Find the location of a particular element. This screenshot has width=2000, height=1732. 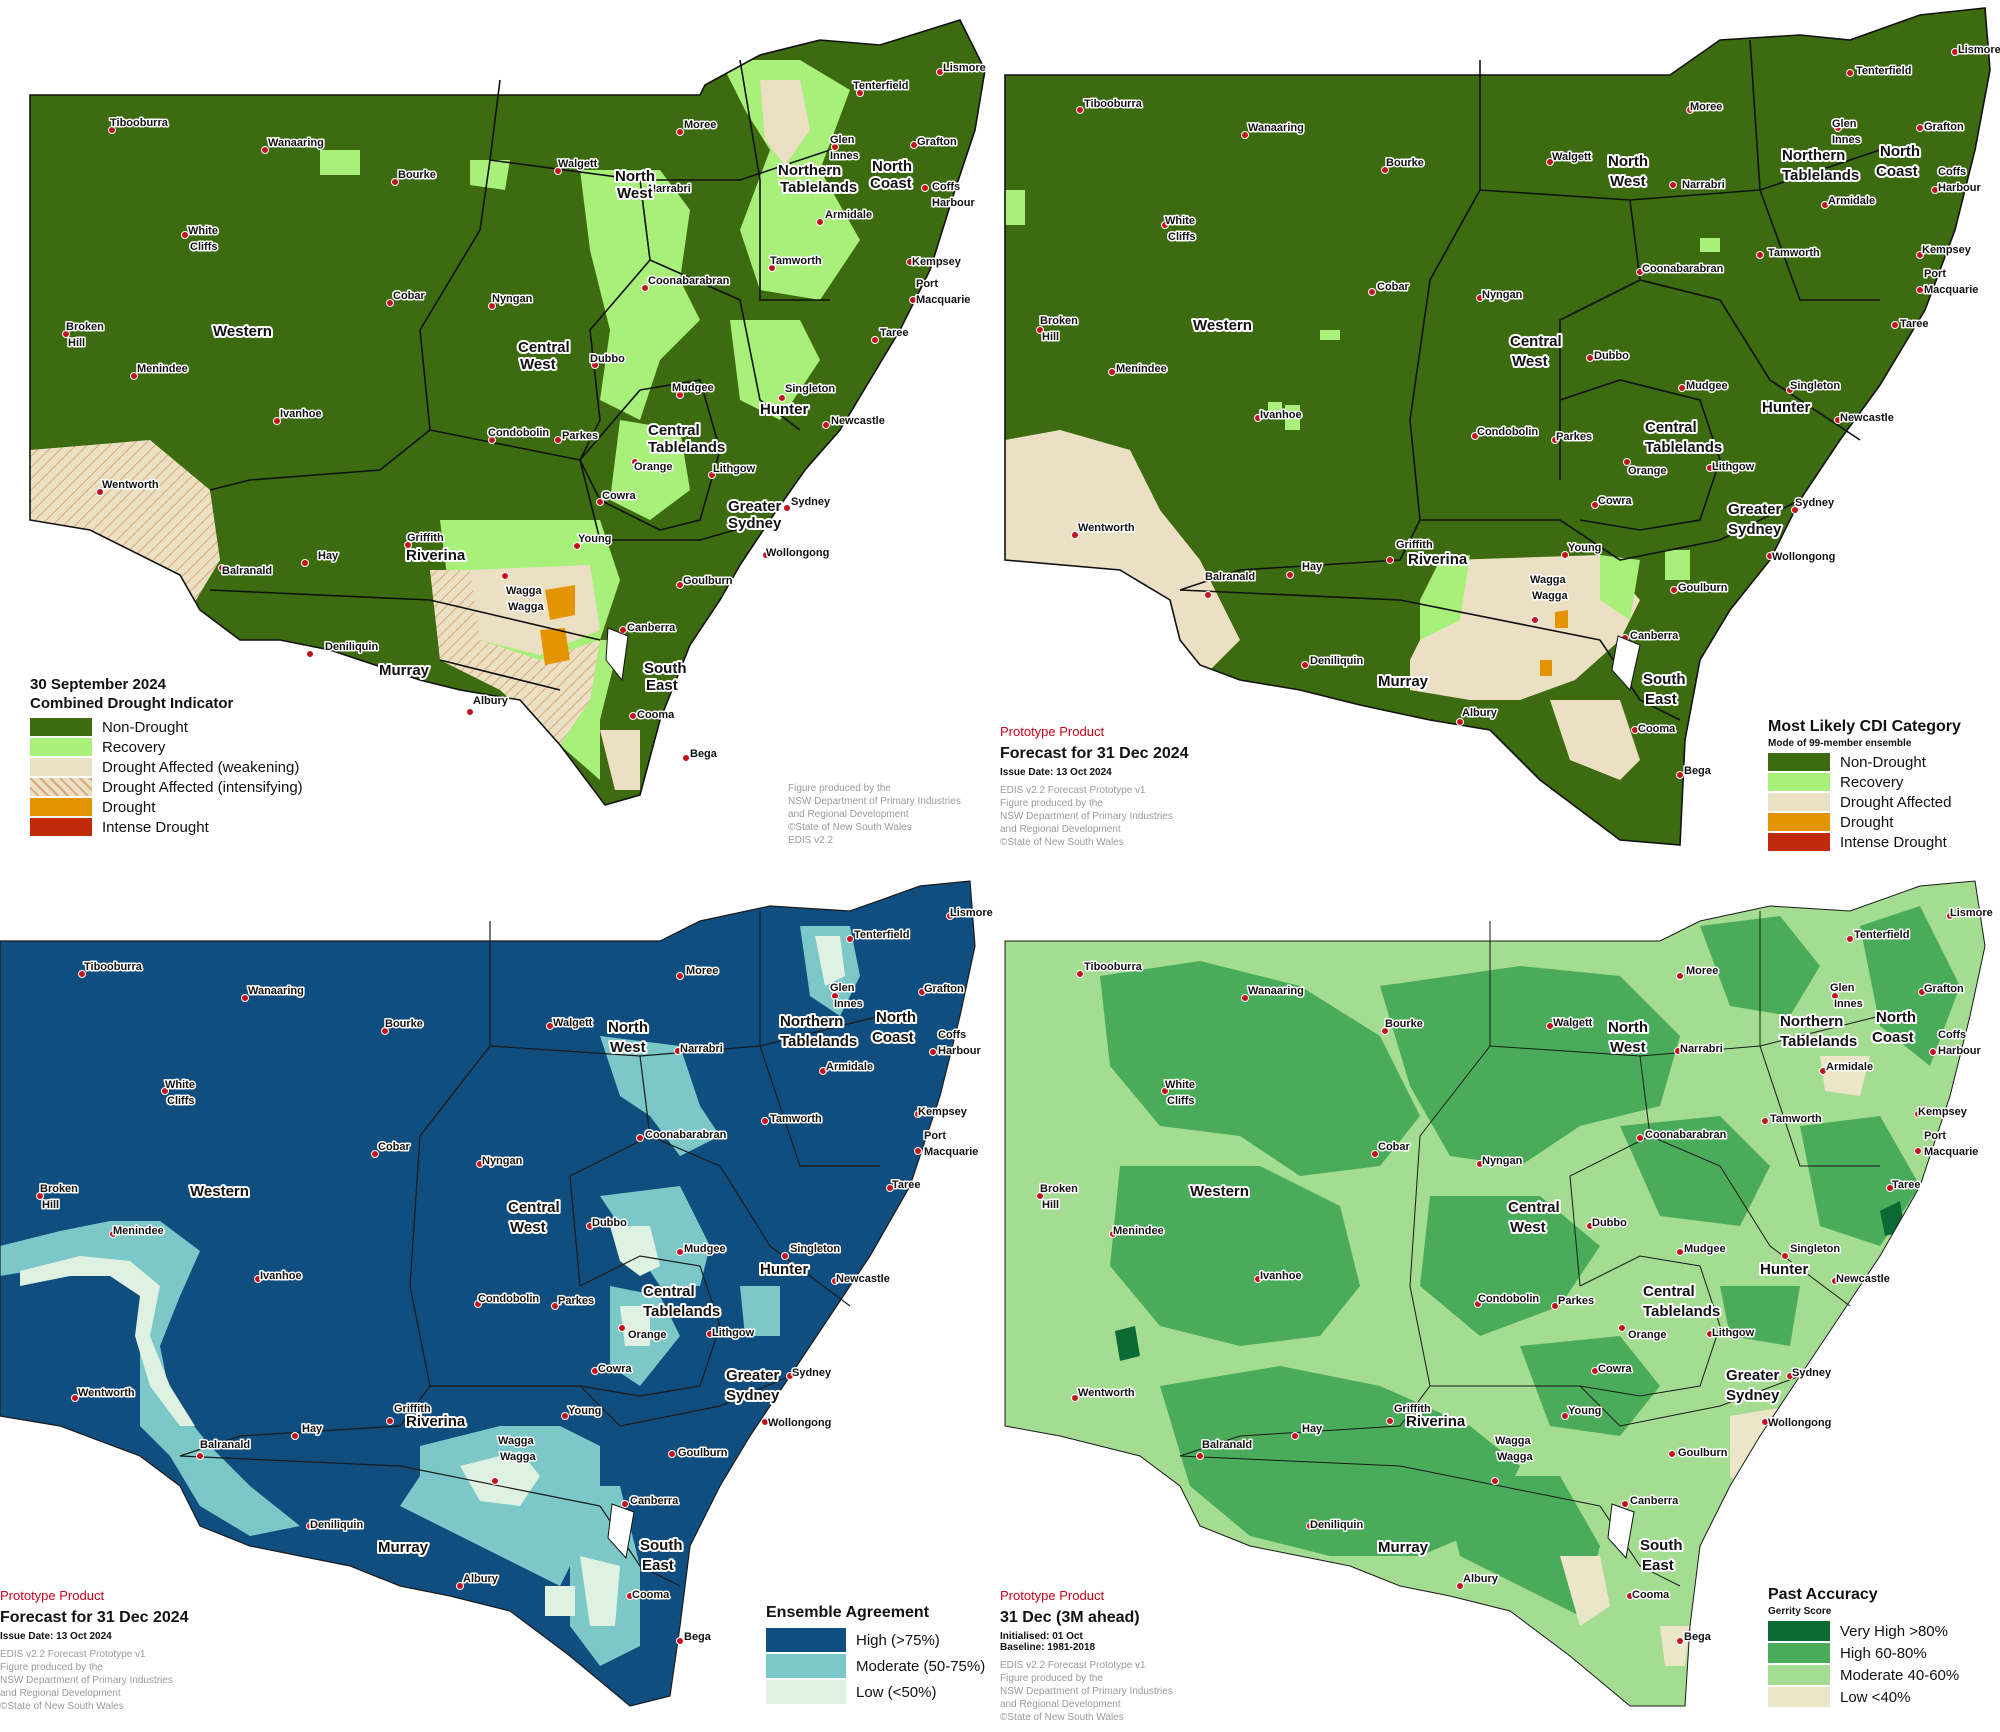

svg-text: Broken is located at coordinates (1059, 1189).